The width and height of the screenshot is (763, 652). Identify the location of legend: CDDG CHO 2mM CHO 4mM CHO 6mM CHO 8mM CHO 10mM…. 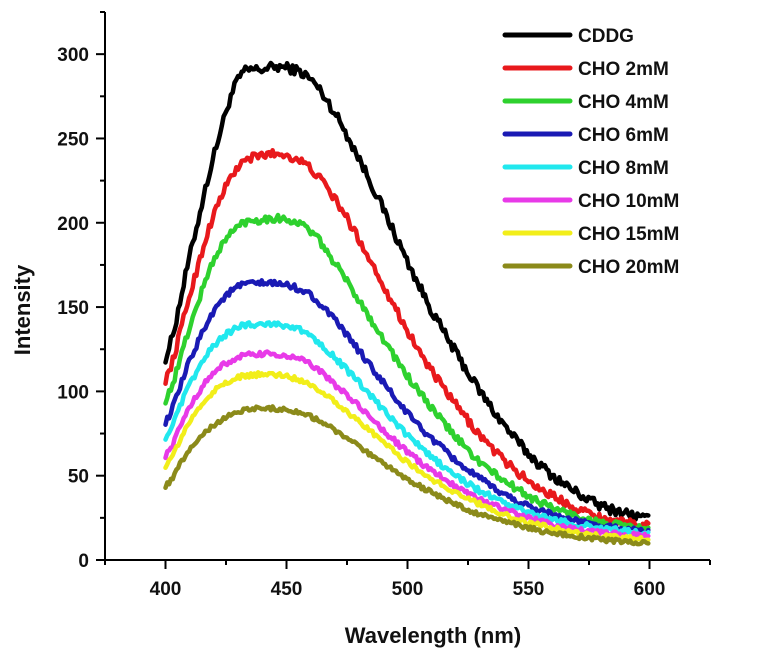
(590, 152).